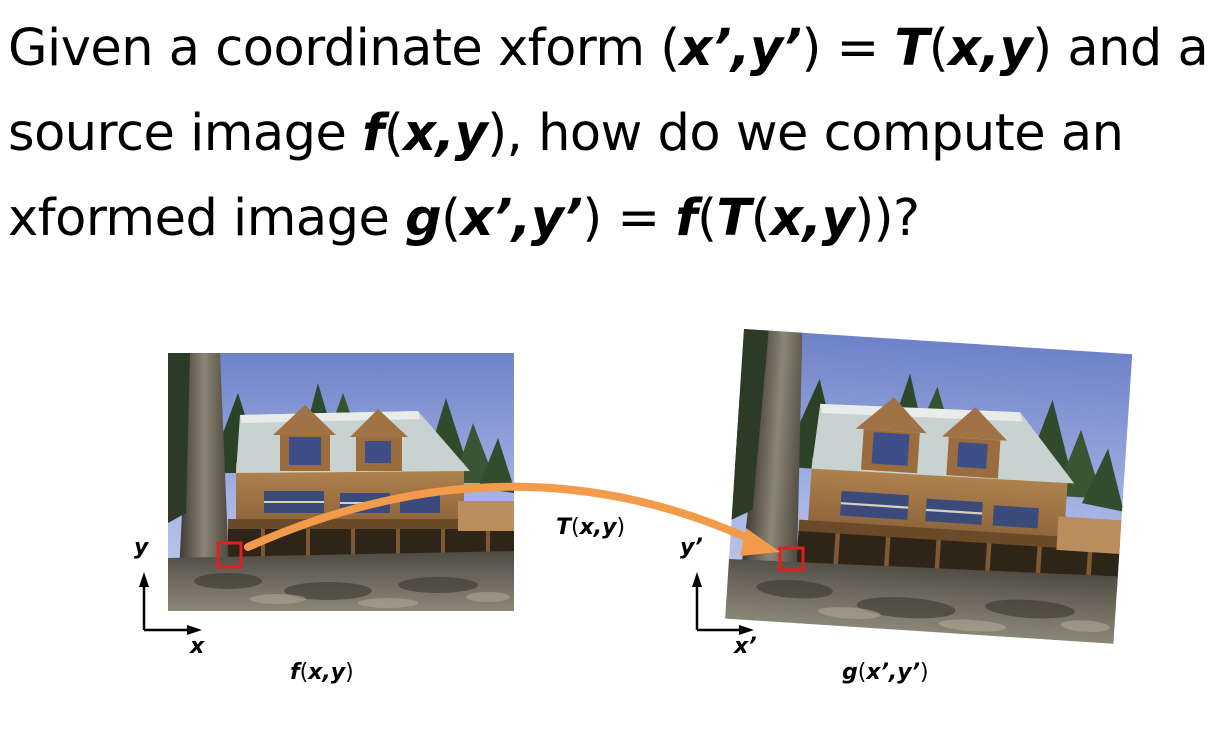  What do you see at coordinates (928, 486) in the screenshot?
I see `transformed-image` at bounding box center [928, 486].